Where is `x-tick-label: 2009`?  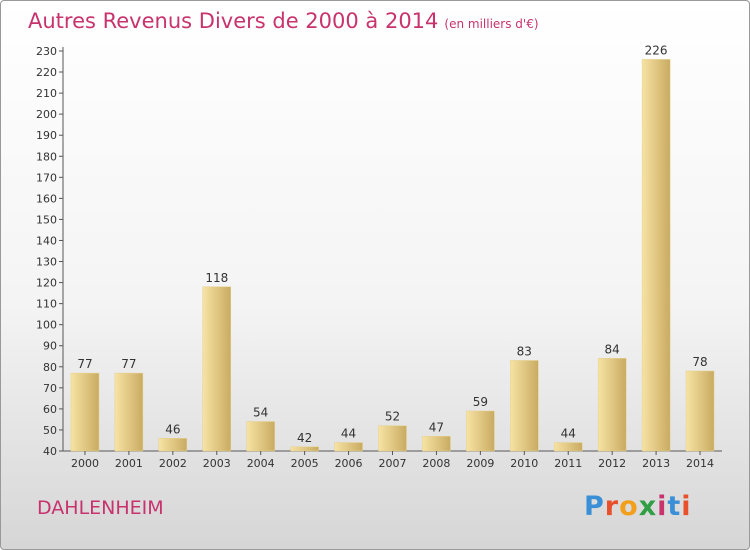 x-tick-label: 2009 is located at coordinates (480, 463).